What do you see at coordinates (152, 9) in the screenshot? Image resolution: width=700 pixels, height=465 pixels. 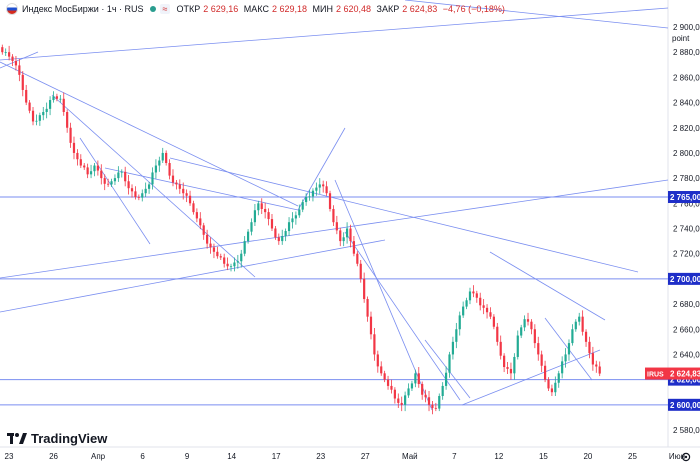 I see `market-status-icon` at bounding box center [152, 9].